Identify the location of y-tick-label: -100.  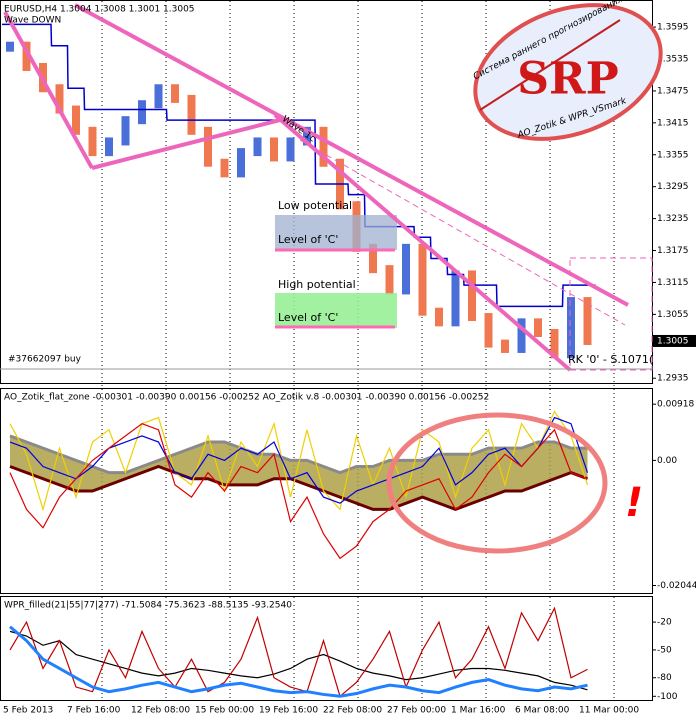
(667, 697).